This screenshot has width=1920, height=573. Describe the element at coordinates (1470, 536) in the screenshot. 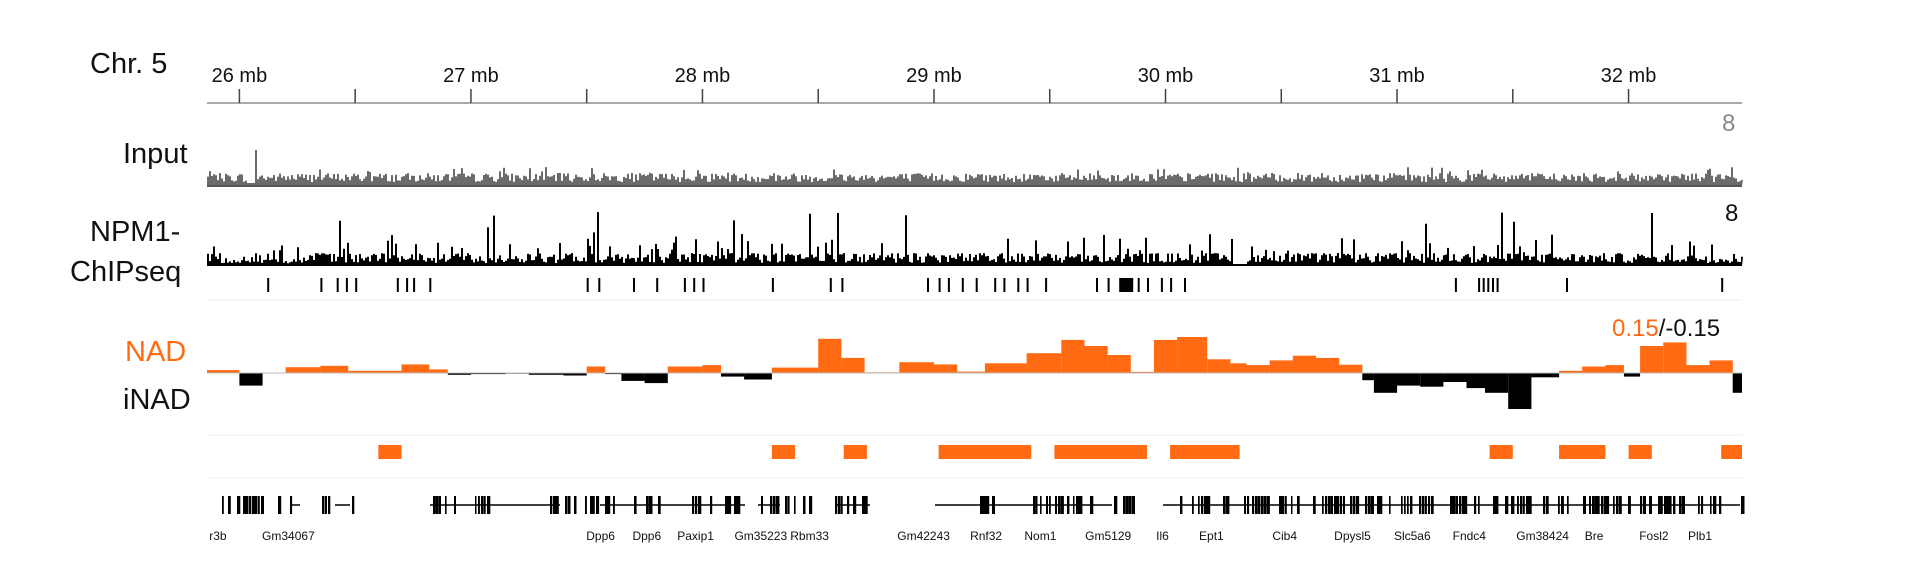

I see `gene-label: Fndc4` at that location.